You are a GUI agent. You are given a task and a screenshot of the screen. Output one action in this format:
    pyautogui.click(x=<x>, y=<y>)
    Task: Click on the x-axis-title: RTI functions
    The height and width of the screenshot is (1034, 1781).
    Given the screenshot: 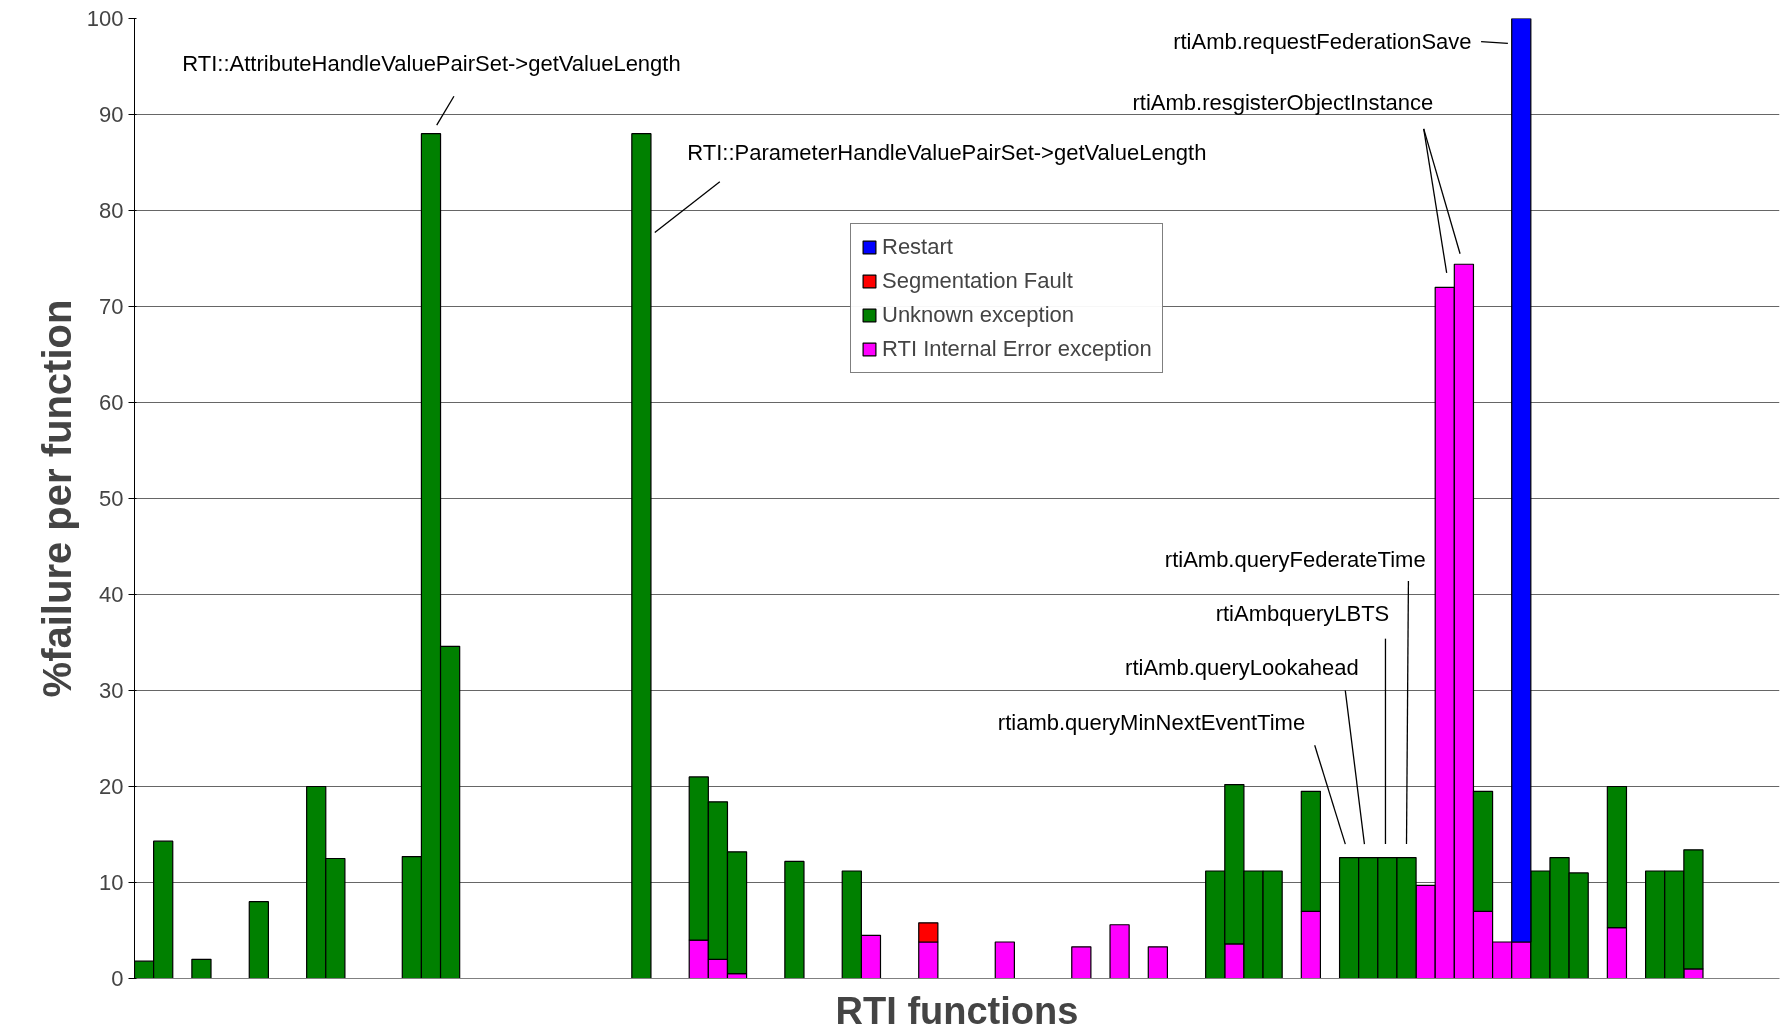 What is the action you would take?
    pyautogui.click(x=957, y=1010)
    